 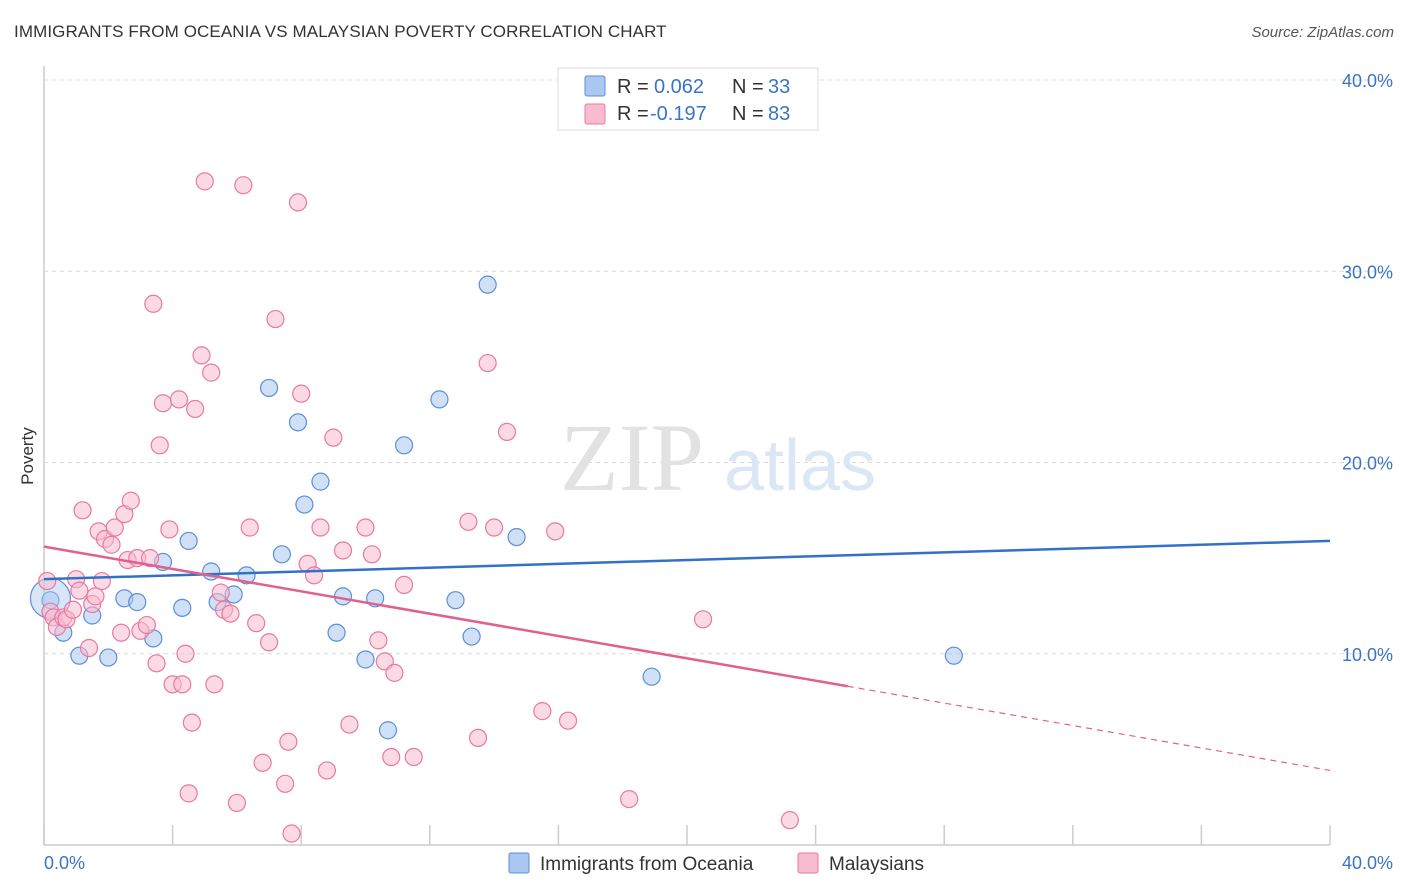 What do you see at coordinates (595, 114) in the screenshot?
I see `legend-swatch-malaysians` at bounding box center [595, 114].